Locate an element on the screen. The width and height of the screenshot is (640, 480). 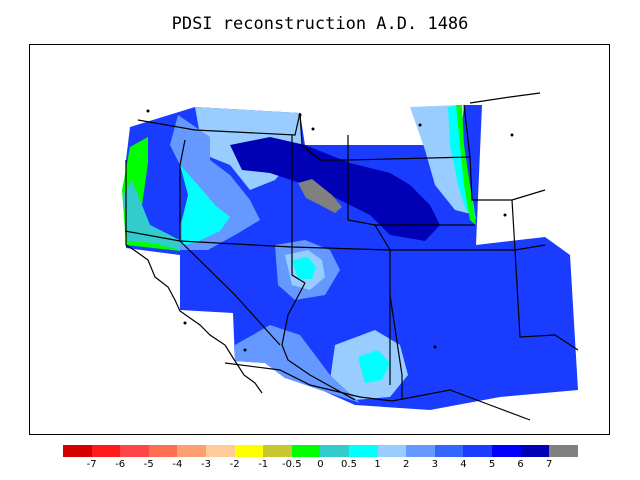
border-dakotas is located at coordinates (504, 152).